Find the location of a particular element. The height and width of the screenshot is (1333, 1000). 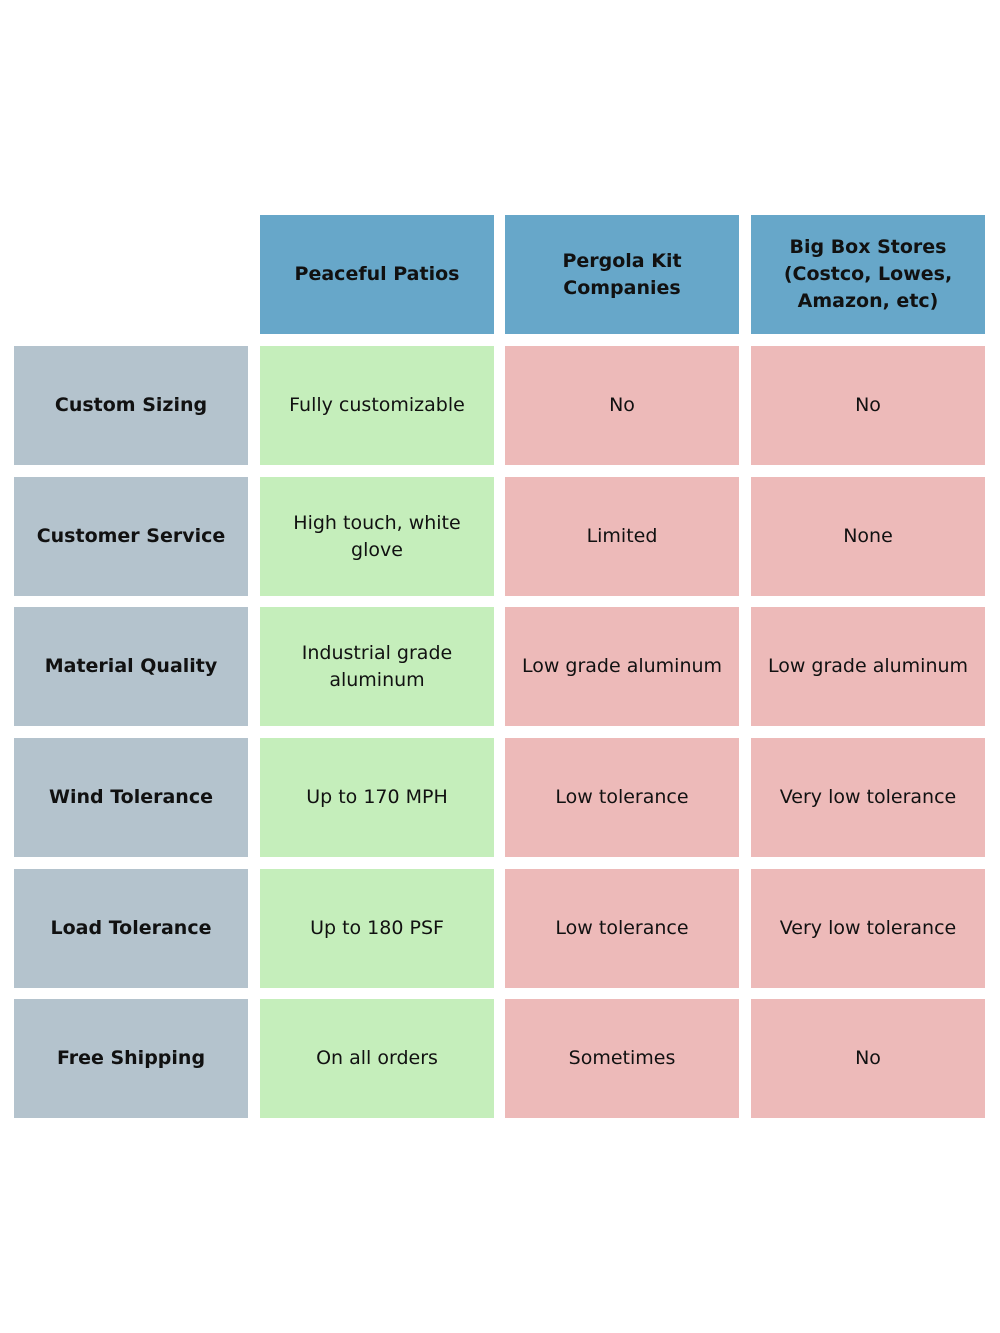

table-cell: Up to 170 MPH is located at coordinates (377, 797).